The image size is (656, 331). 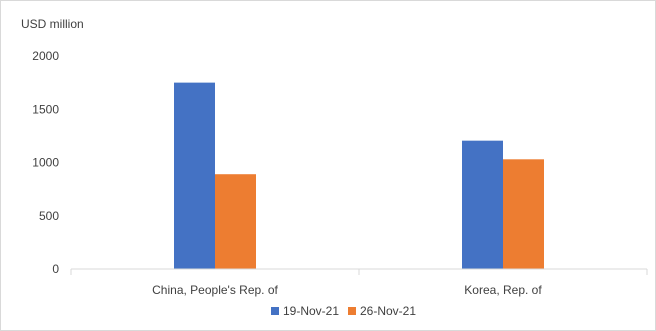 I want to click on y-tick-label: 500, so click(x=49, y=216).